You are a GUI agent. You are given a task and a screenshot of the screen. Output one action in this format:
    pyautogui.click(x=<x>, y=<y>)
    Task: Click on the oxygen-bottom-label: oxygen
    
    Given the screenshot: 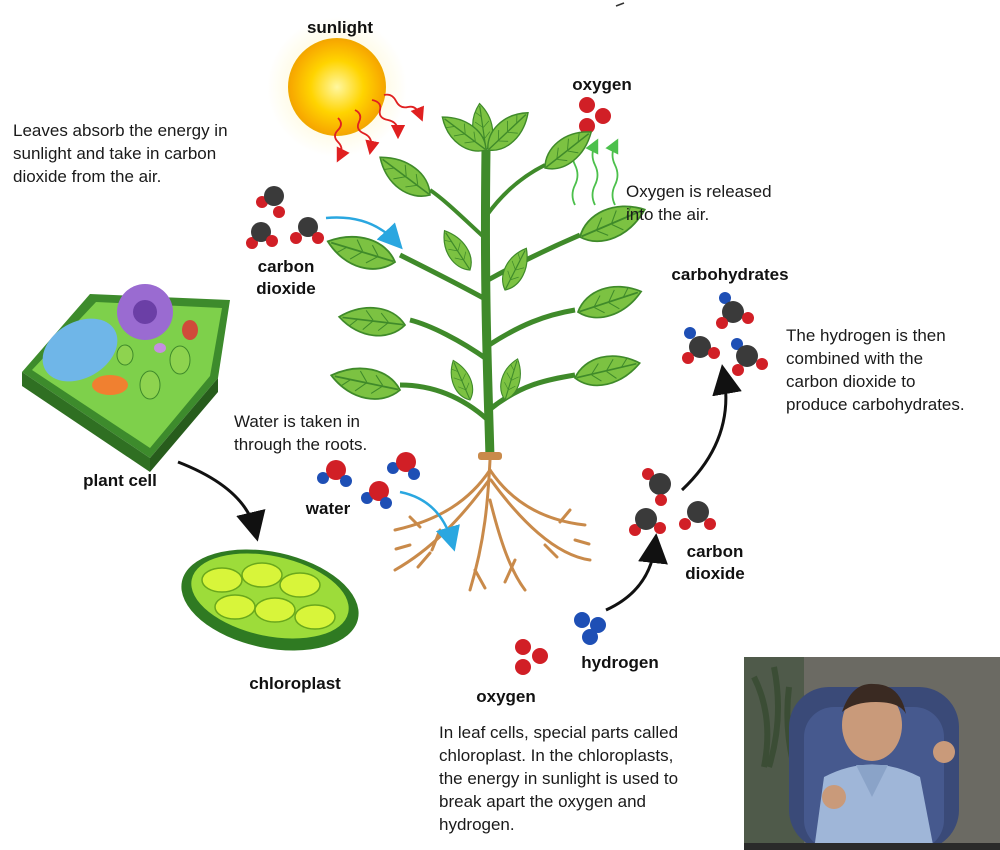 What is the action you would take?
    pyautogui.click(x=506, y=696)
    